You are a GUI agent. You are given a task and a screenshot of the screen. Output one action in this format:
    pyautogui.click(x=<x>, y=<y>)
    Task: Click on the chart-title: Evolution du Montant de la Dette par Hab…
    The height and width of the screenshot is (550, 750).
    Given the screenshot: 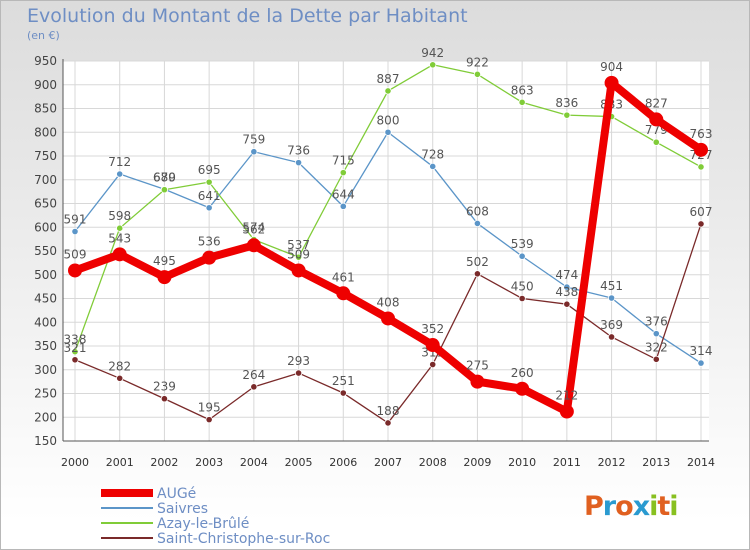 What is the action you would take?
    pyautogui.click(x=247, y=16)
    